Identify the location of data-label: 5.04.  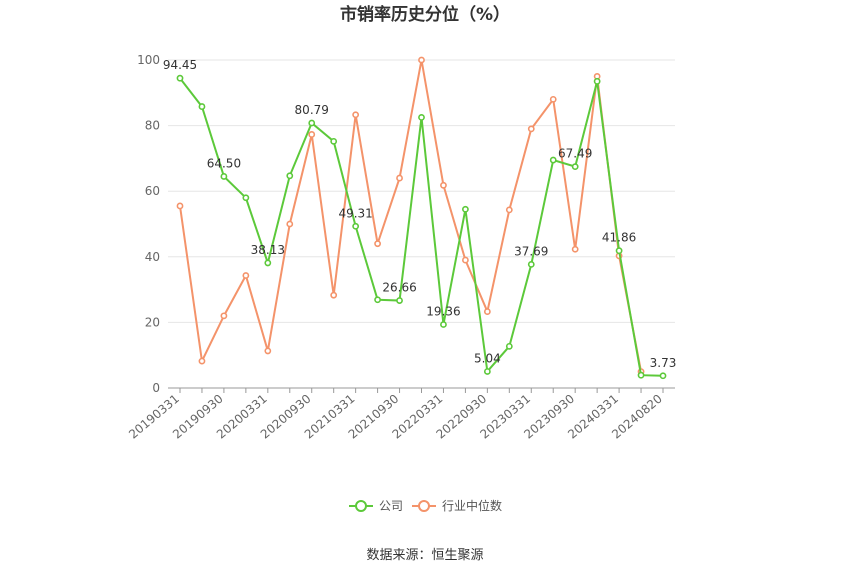
(487, 358).